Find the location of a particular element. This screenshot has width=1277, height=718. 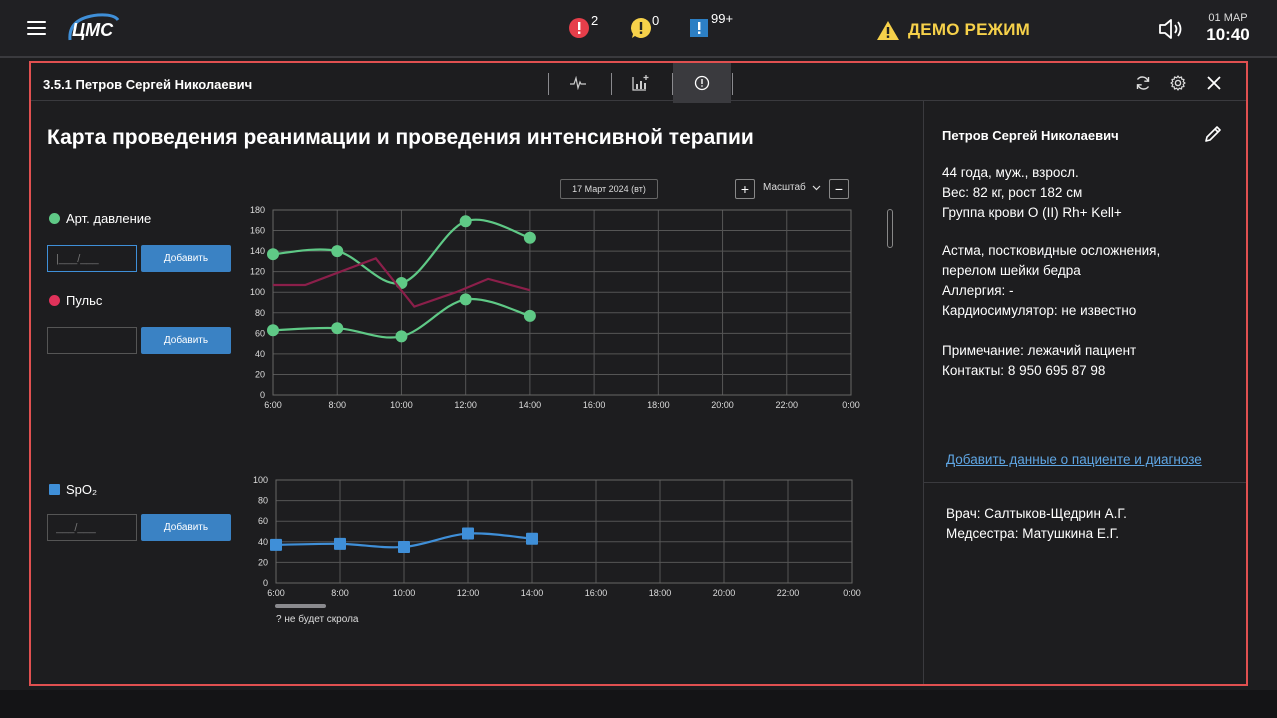

tab-vitals is located at coordinates (578, 83).